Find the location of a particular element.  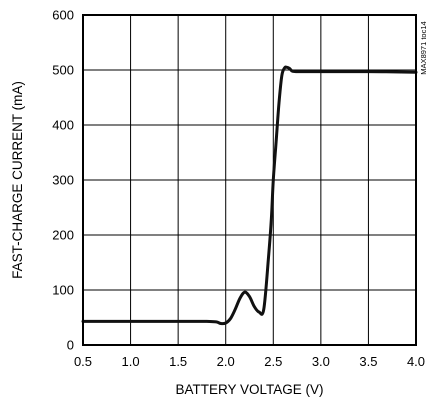

figure-id-label: MAX8971 toc14 is located at coordinates (423, 47).